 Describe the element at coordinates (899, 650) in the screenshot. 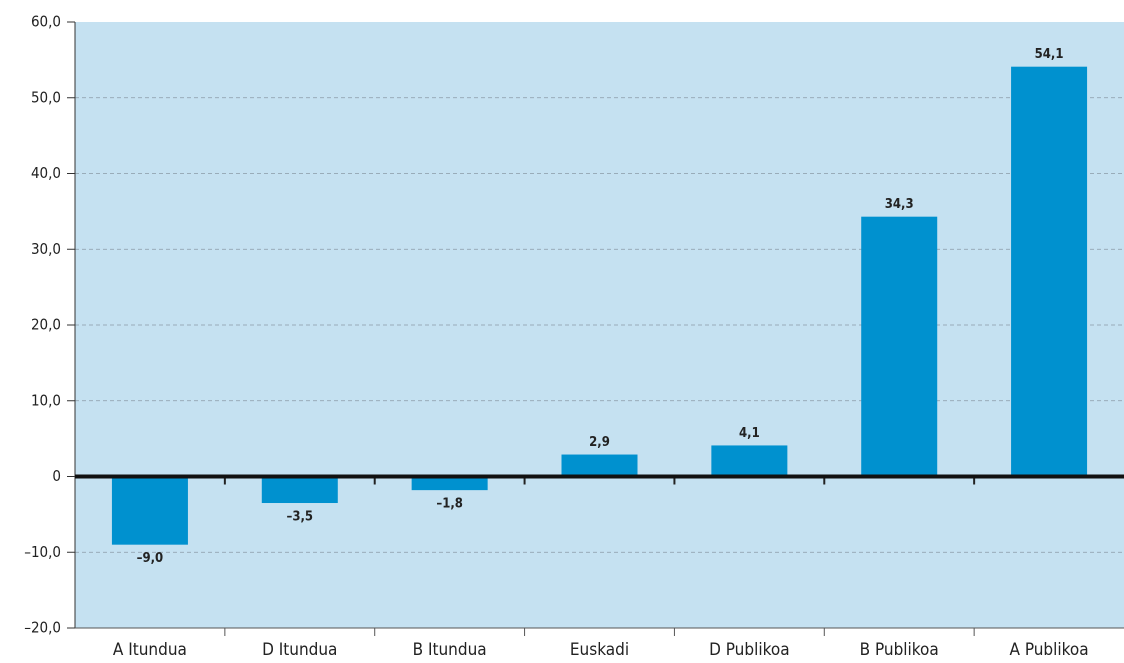

I see `x-tick-label: B Publikoa` at that location.